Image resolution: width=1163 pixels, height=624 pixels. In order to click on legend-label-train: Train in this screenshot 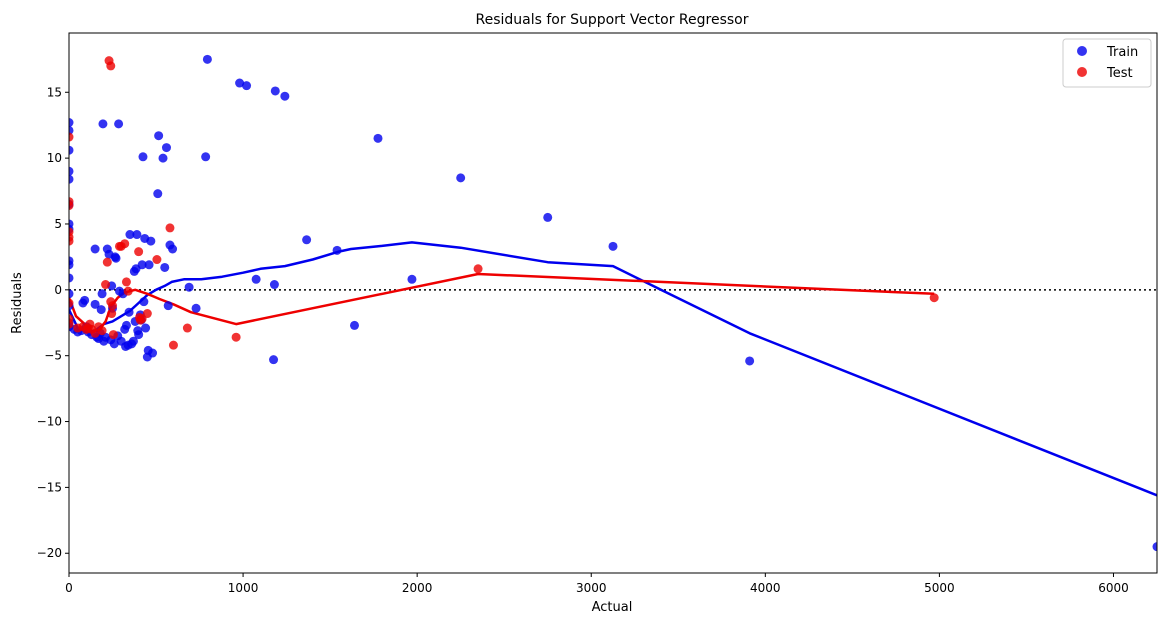, I will do `click(1122, 52)`.